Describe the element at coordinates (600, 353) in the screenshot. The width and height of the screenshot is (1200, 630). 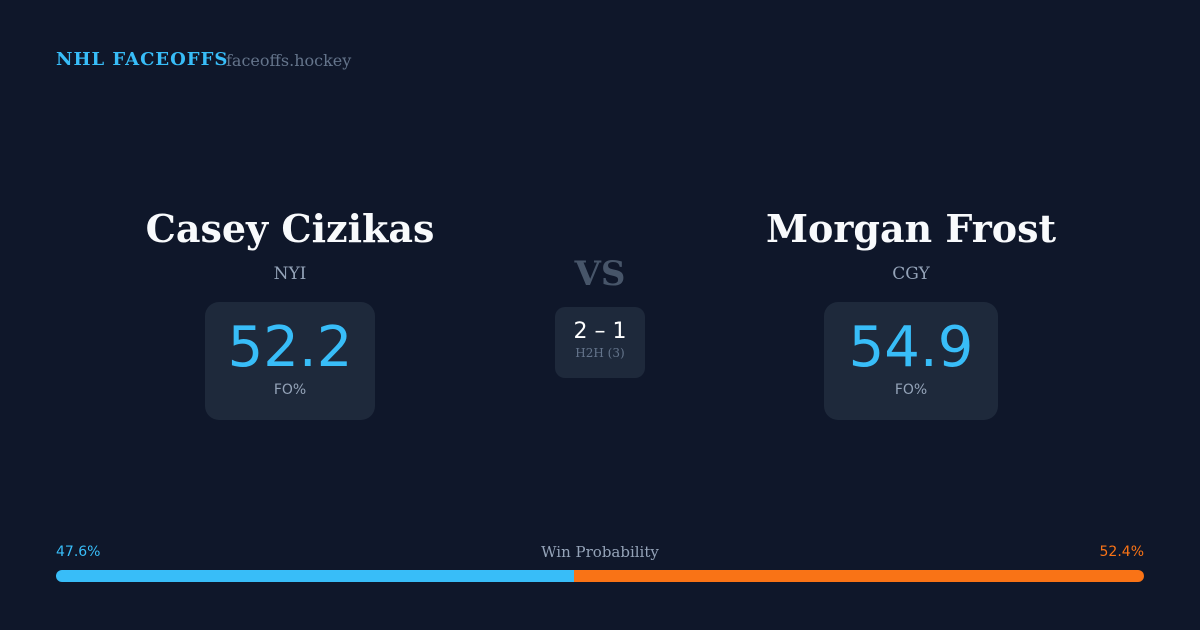
I see `h2h-label: H2H (3)` at that location.